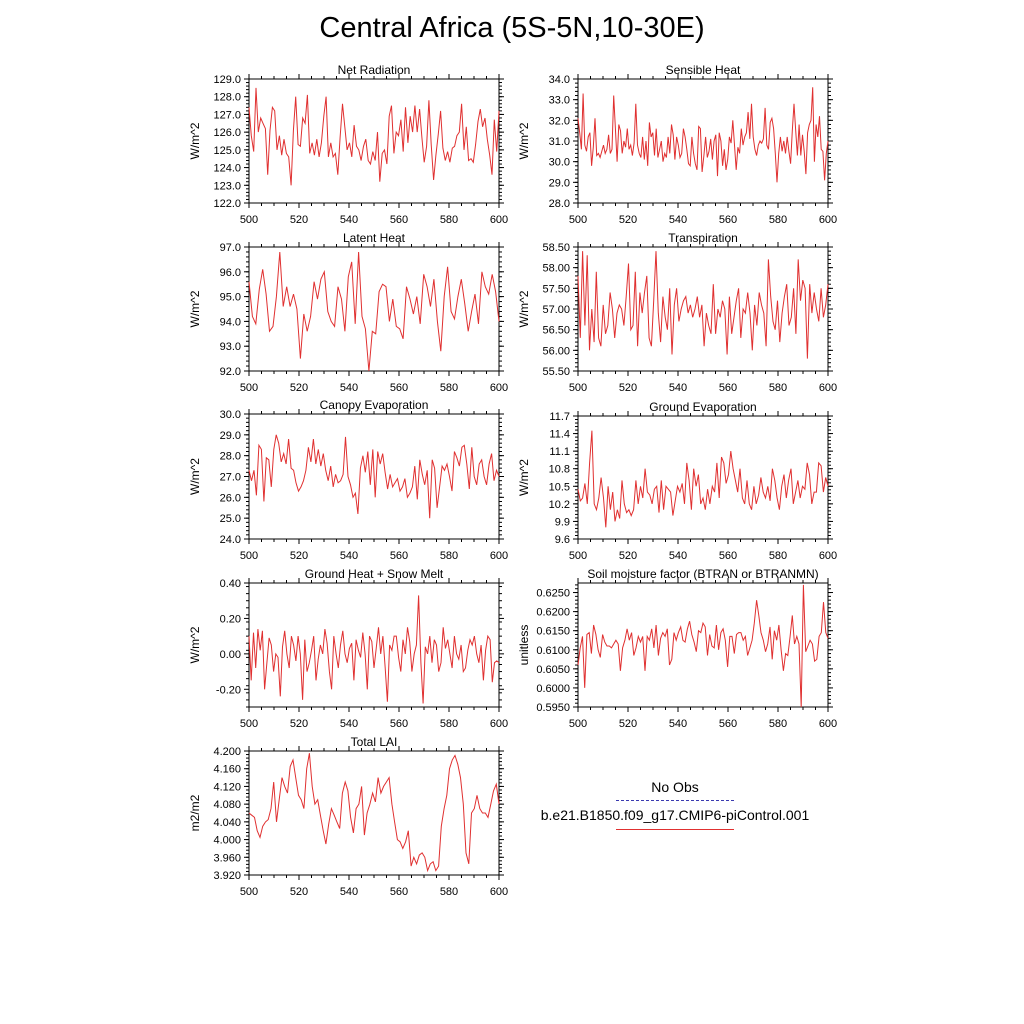  What do you see at coordinates (559, 121) in the screenshot?
I see `y-tick-label: 32.0` at bounding box center [559, 121].